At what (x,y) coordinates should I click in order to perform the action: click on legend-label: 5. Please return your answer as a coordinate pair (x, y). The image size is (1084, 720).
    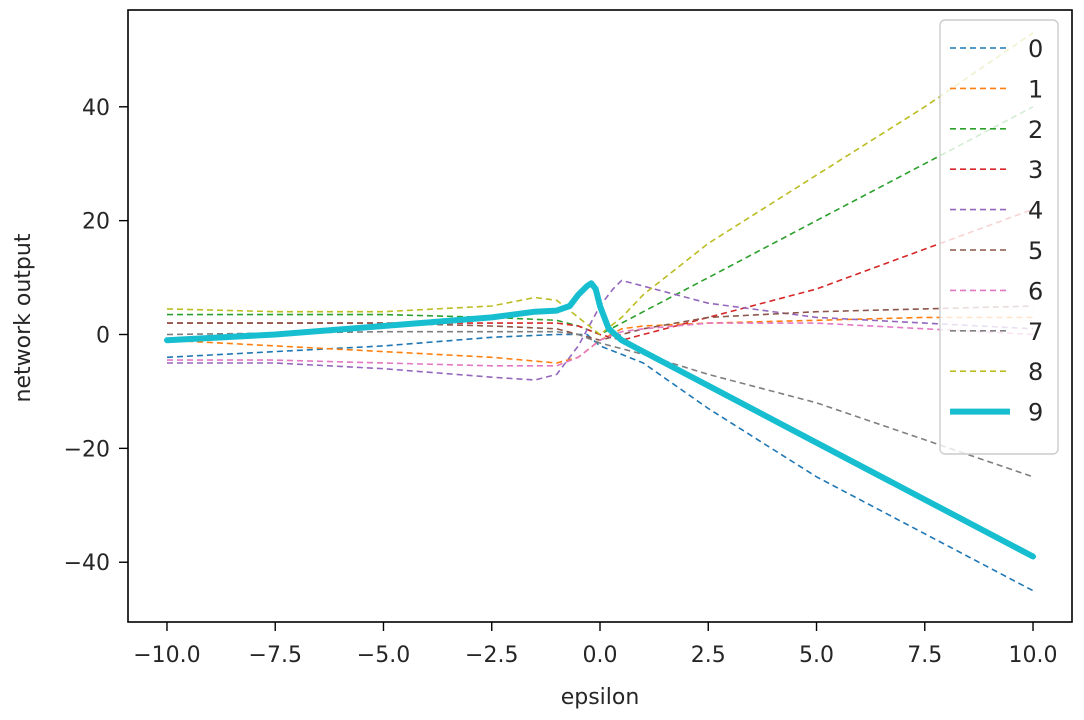
    Looking at the image, I should click on (1035, 251).